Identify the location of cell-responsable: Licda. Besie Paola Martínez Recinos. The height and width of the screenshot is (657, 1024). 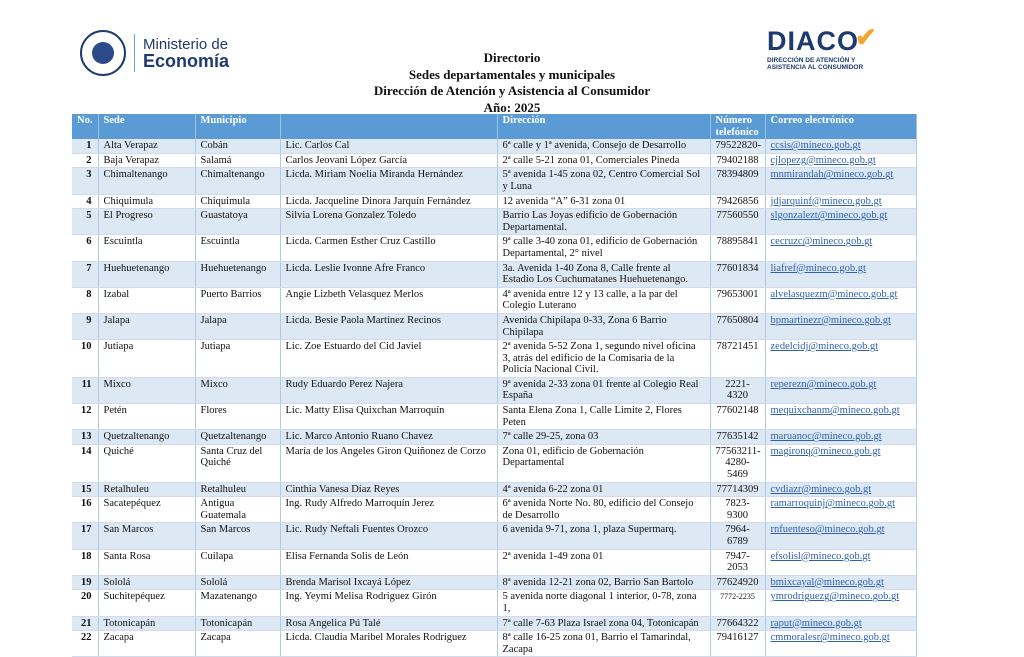
(389, 327).